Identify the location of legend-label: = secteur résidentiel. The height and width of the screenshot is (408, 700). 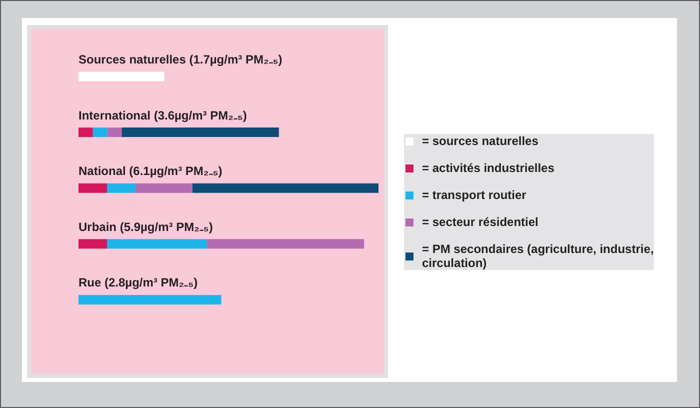
(480, 221).